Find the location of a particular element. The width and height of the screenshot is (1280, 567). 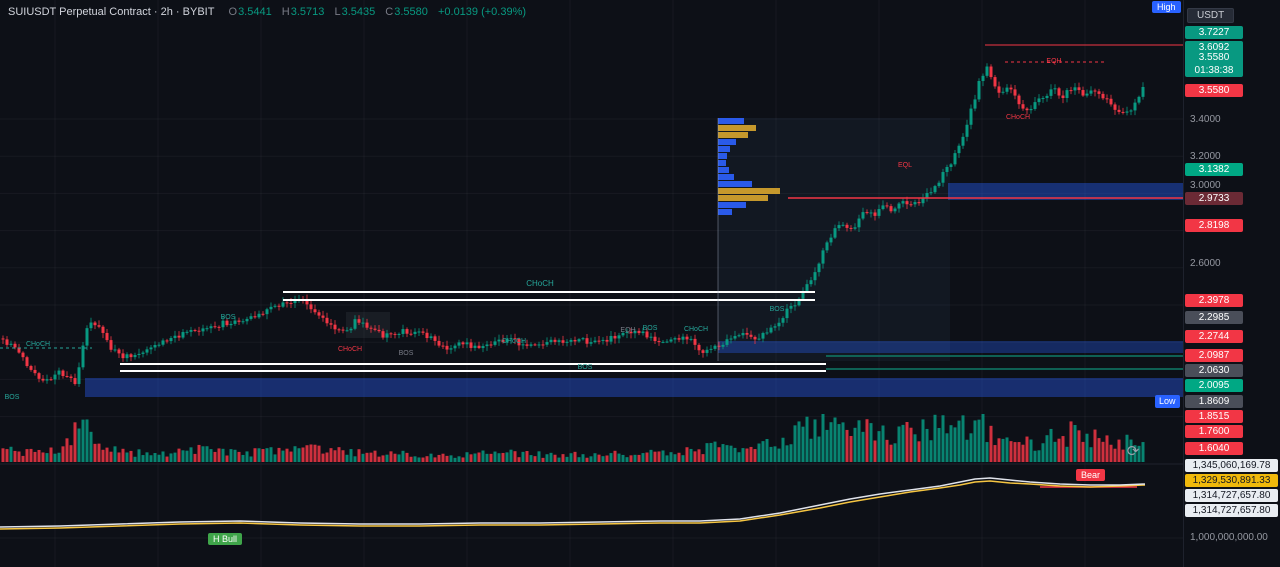

price-axis-label: 2.8198 is located at coordinates (1214, 225).